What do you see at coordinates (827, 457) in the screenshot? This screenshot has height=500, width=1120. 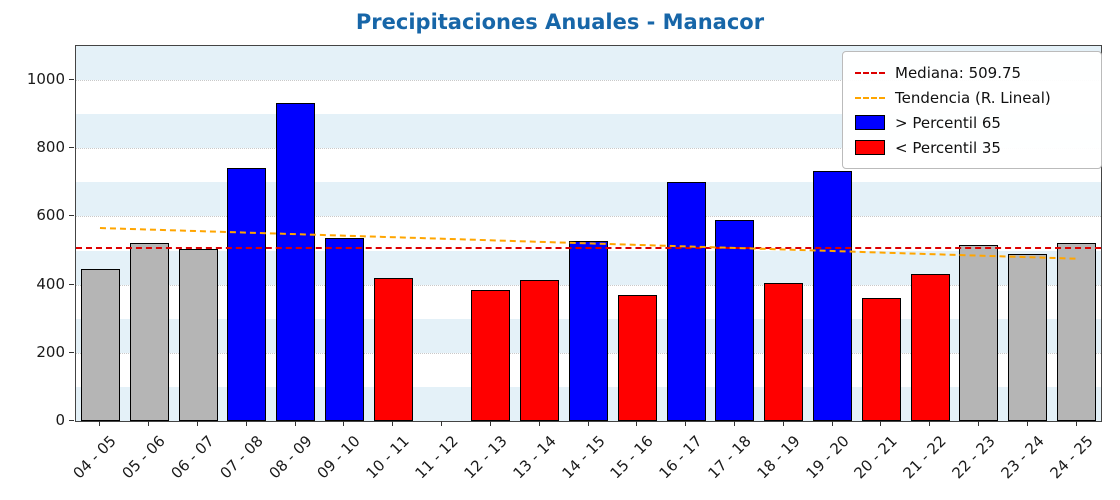 I see `x-tick-label: 19 - 20` at bounding box center [827, 457].